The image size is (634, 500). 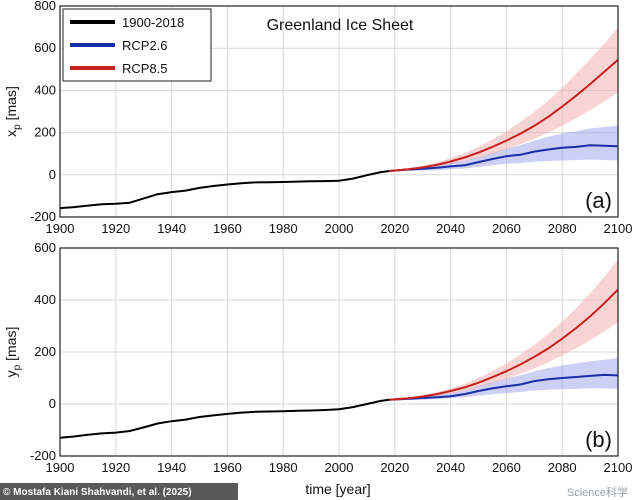 I want to click on credit-background, so click(x=119, y=491).